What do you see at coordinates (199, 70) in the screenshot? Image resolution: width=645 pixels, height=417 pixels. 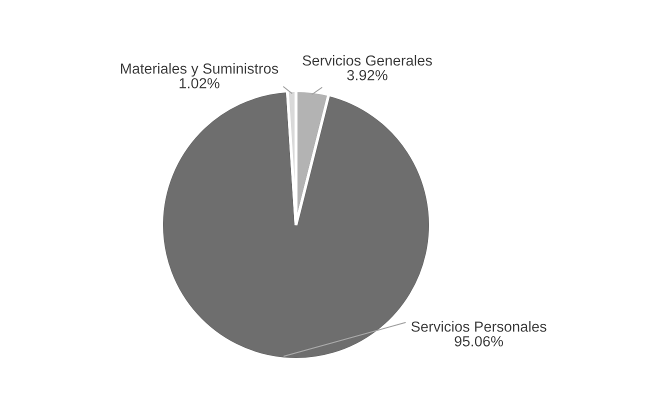 I see `slice-label: Materiales y Suministros` at bounding box center [199, 70].